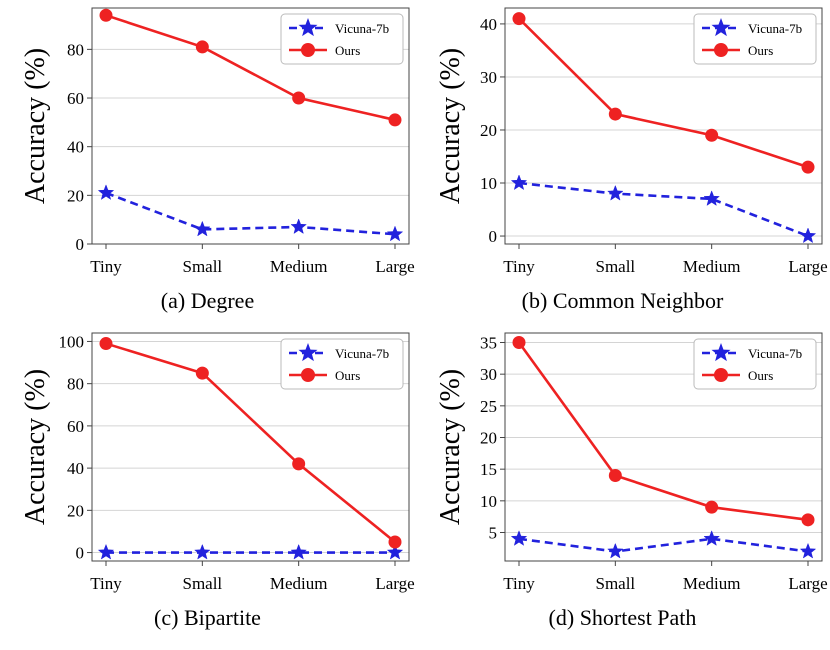 This screenshot has width=830, height=650. Describe the element at coordinates (488, 469) in the screenshot. I see `y-tick-label: 15` at that location.